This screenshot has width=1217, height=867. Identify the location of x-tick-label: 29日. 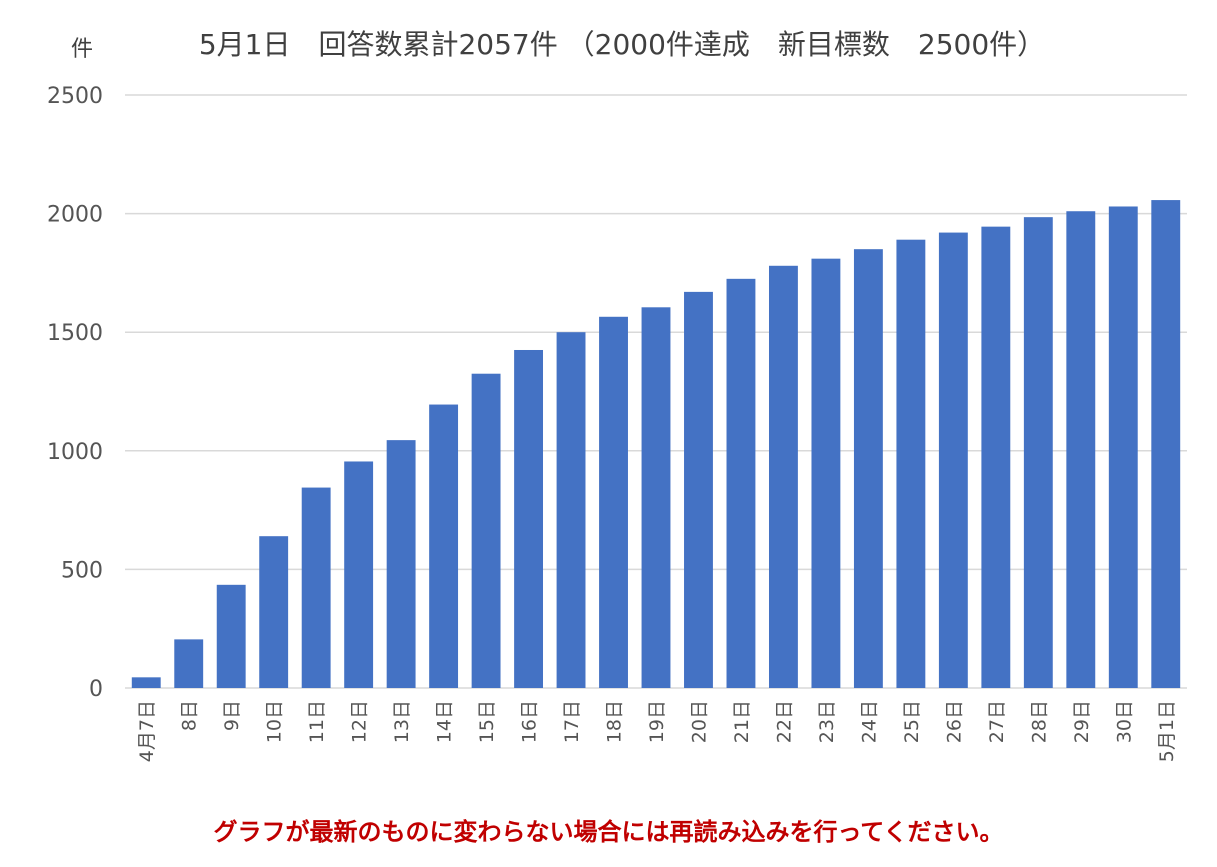
(1082, 721).